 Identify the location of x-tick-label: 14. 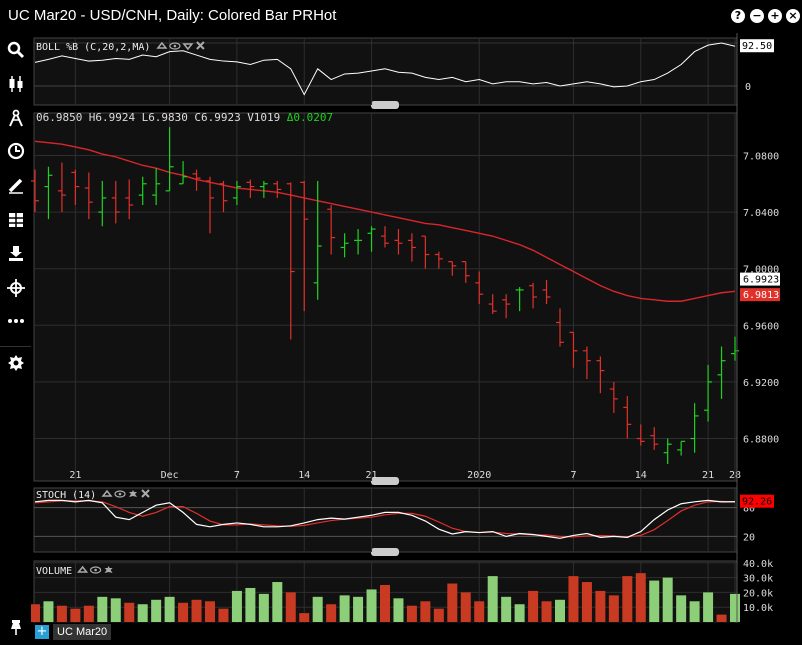
(304, 475).